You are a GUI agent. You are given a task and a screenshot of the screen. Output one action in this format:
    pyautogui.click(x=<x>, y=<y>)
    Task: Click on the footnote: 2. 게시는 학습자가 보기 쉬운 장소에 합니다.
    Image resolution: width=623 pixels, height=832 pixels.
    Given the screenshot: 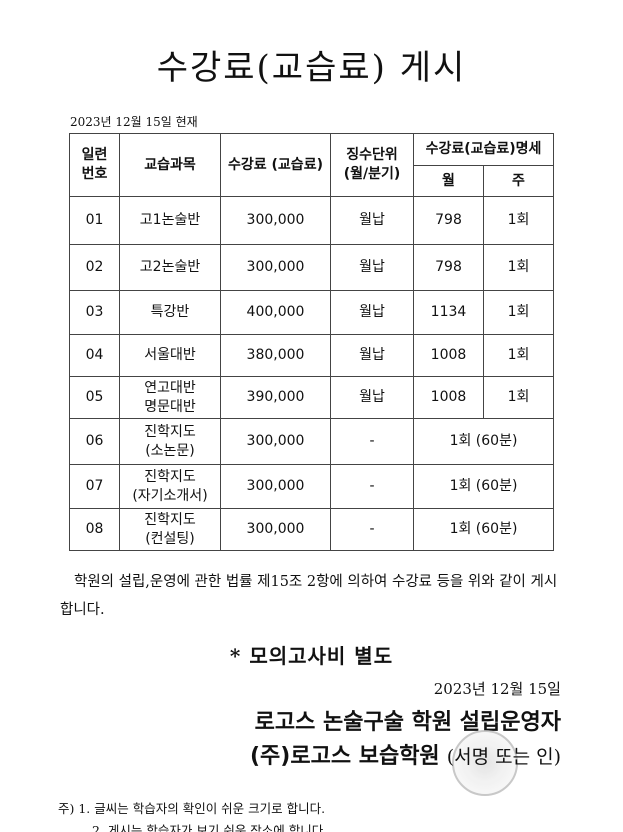 What is the action you would take?
    pyautogui.click(x=210, y=827)
    